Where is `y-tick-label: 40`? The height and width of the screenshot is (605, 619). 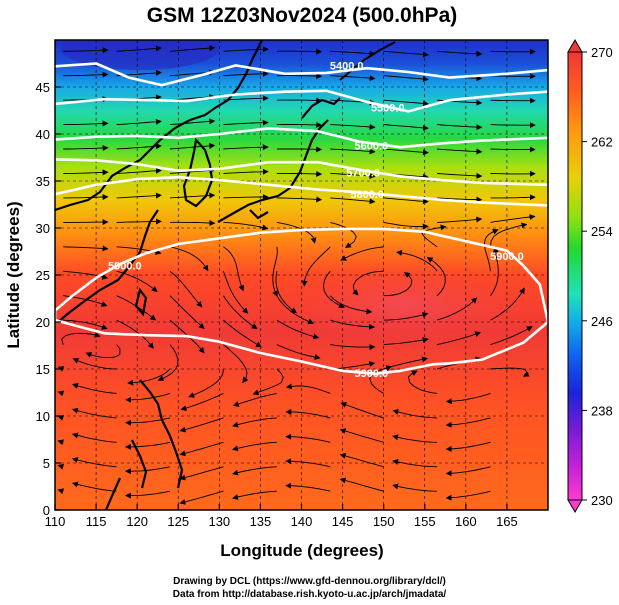 y-tick-label: 40 is located at coordinates (43, 134).